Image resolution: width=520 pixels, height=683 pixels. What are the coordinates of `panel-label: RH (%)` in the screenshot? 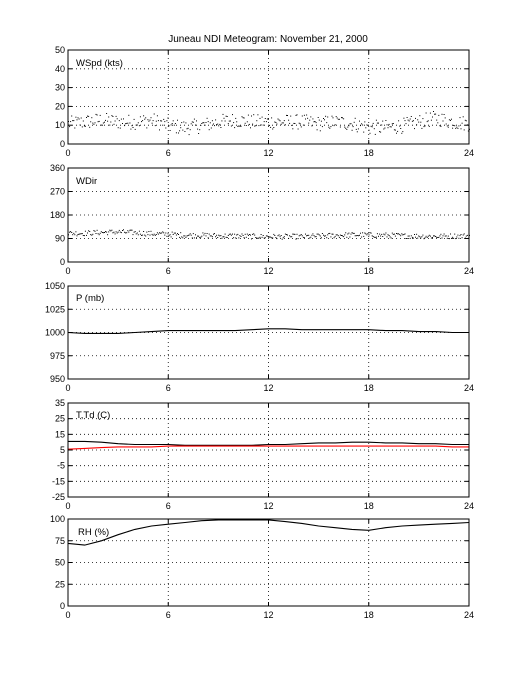 It's located at (93, 532).